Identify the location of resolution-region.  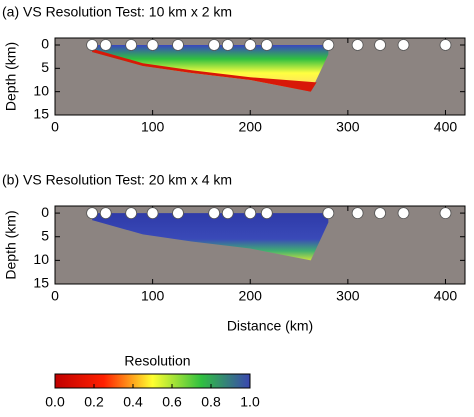
(210, 237).